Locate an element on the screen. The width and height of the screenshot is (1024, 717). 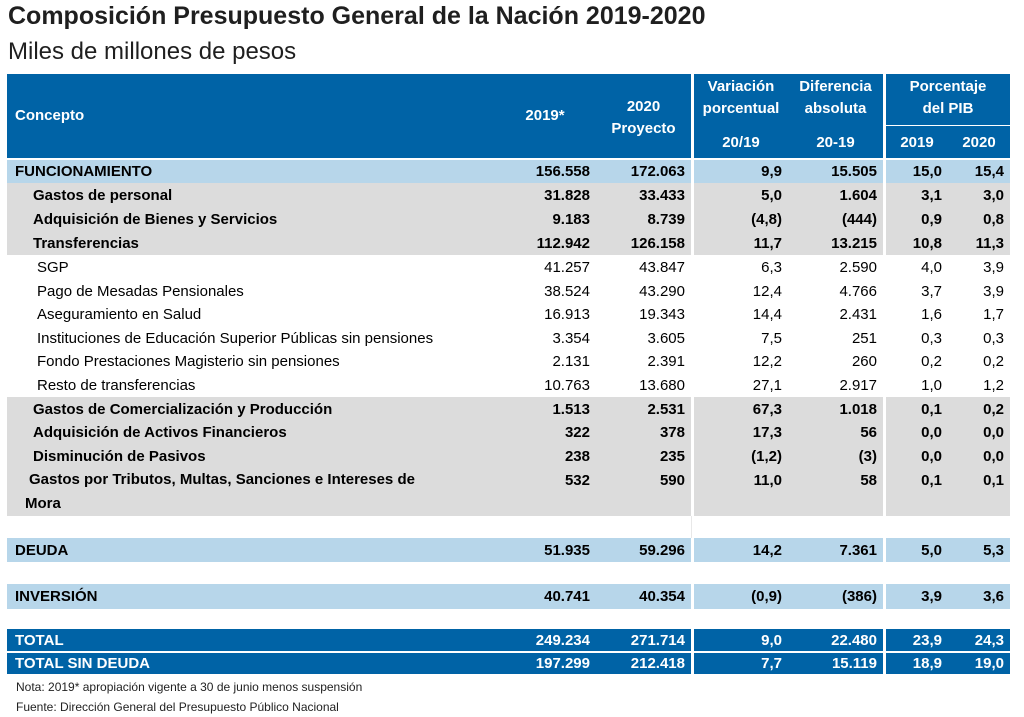
header-2019: 2019* is located at coordinates (545, 115).